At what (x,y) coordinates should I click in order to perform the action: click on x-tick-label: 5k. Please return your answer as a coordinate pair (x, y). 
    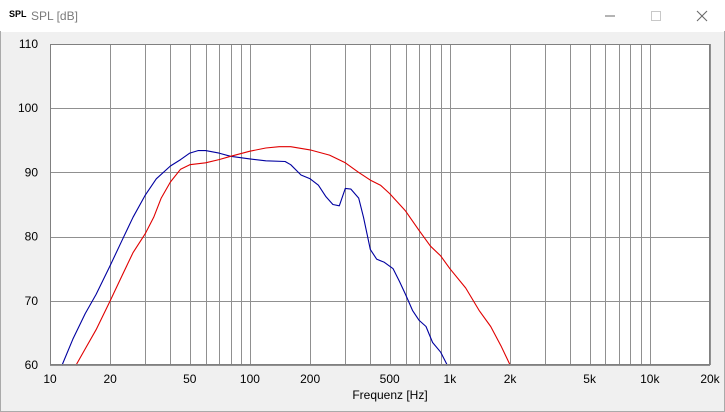
    Looking at the image, I should click on (590, 379).